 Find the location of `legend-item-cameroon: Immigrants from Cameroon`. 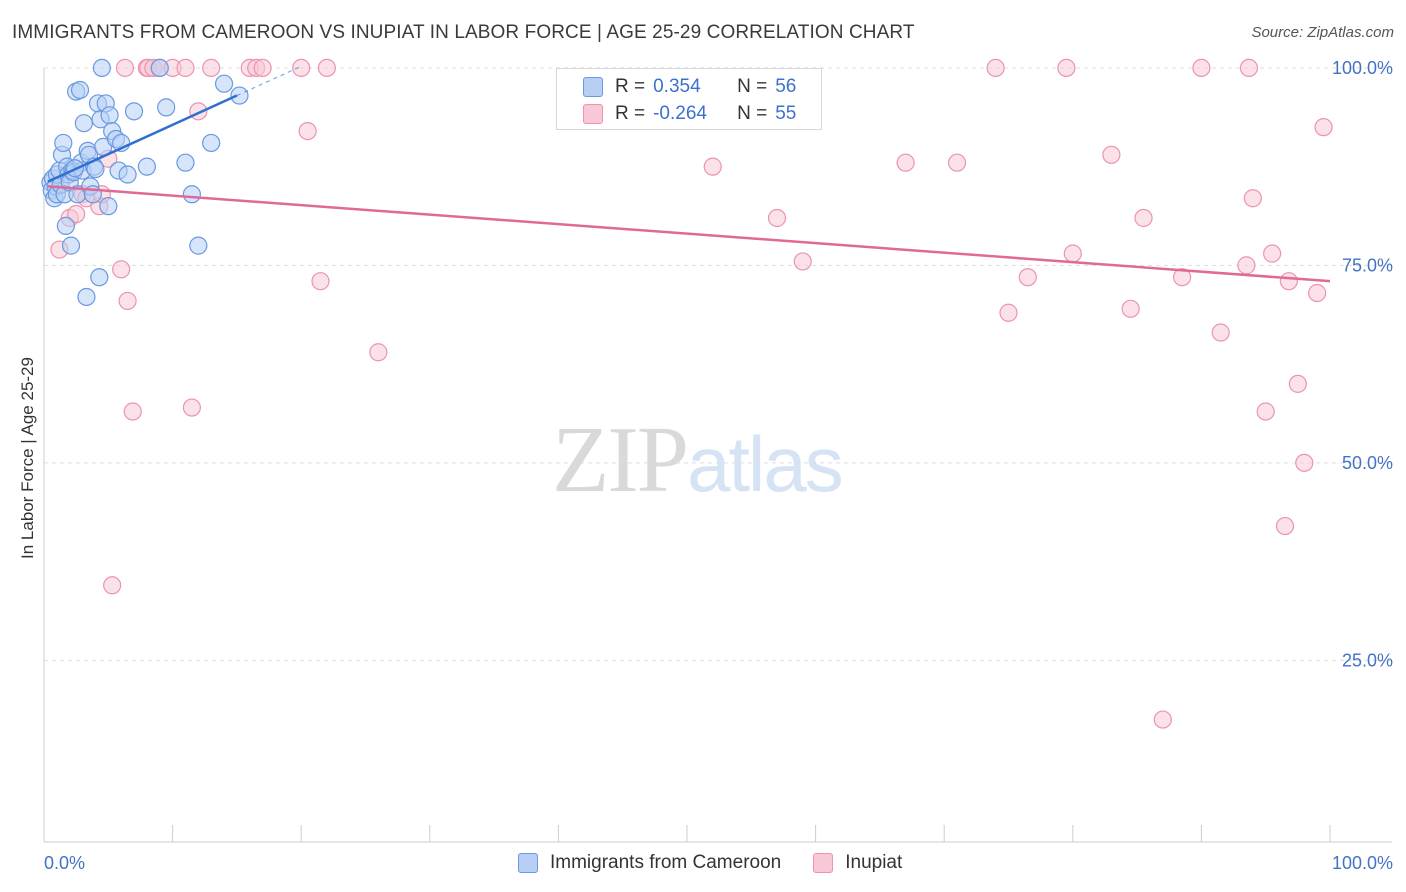

legend-item-cameroon: Immigrants from Cameroon is located at coordinates (649, 863).